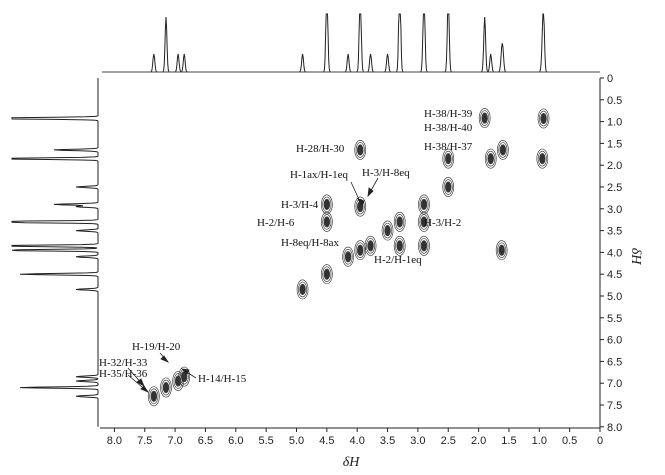 This screenshot has height=475, width=665. Describe the element at coordinates (140, 382) in the screenshot. I see `arrow-head-h32-h33` at that location.